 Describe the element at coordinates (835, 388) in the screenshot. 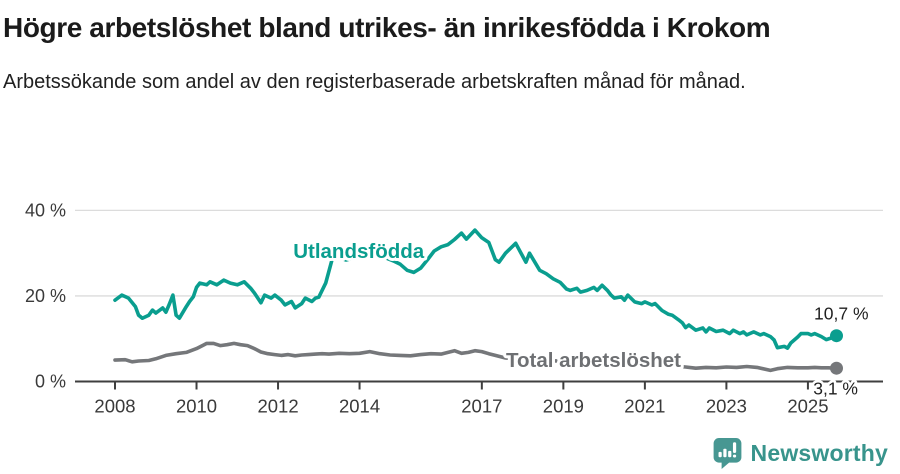

I see `value-label-total: 3,1 %` at that location.